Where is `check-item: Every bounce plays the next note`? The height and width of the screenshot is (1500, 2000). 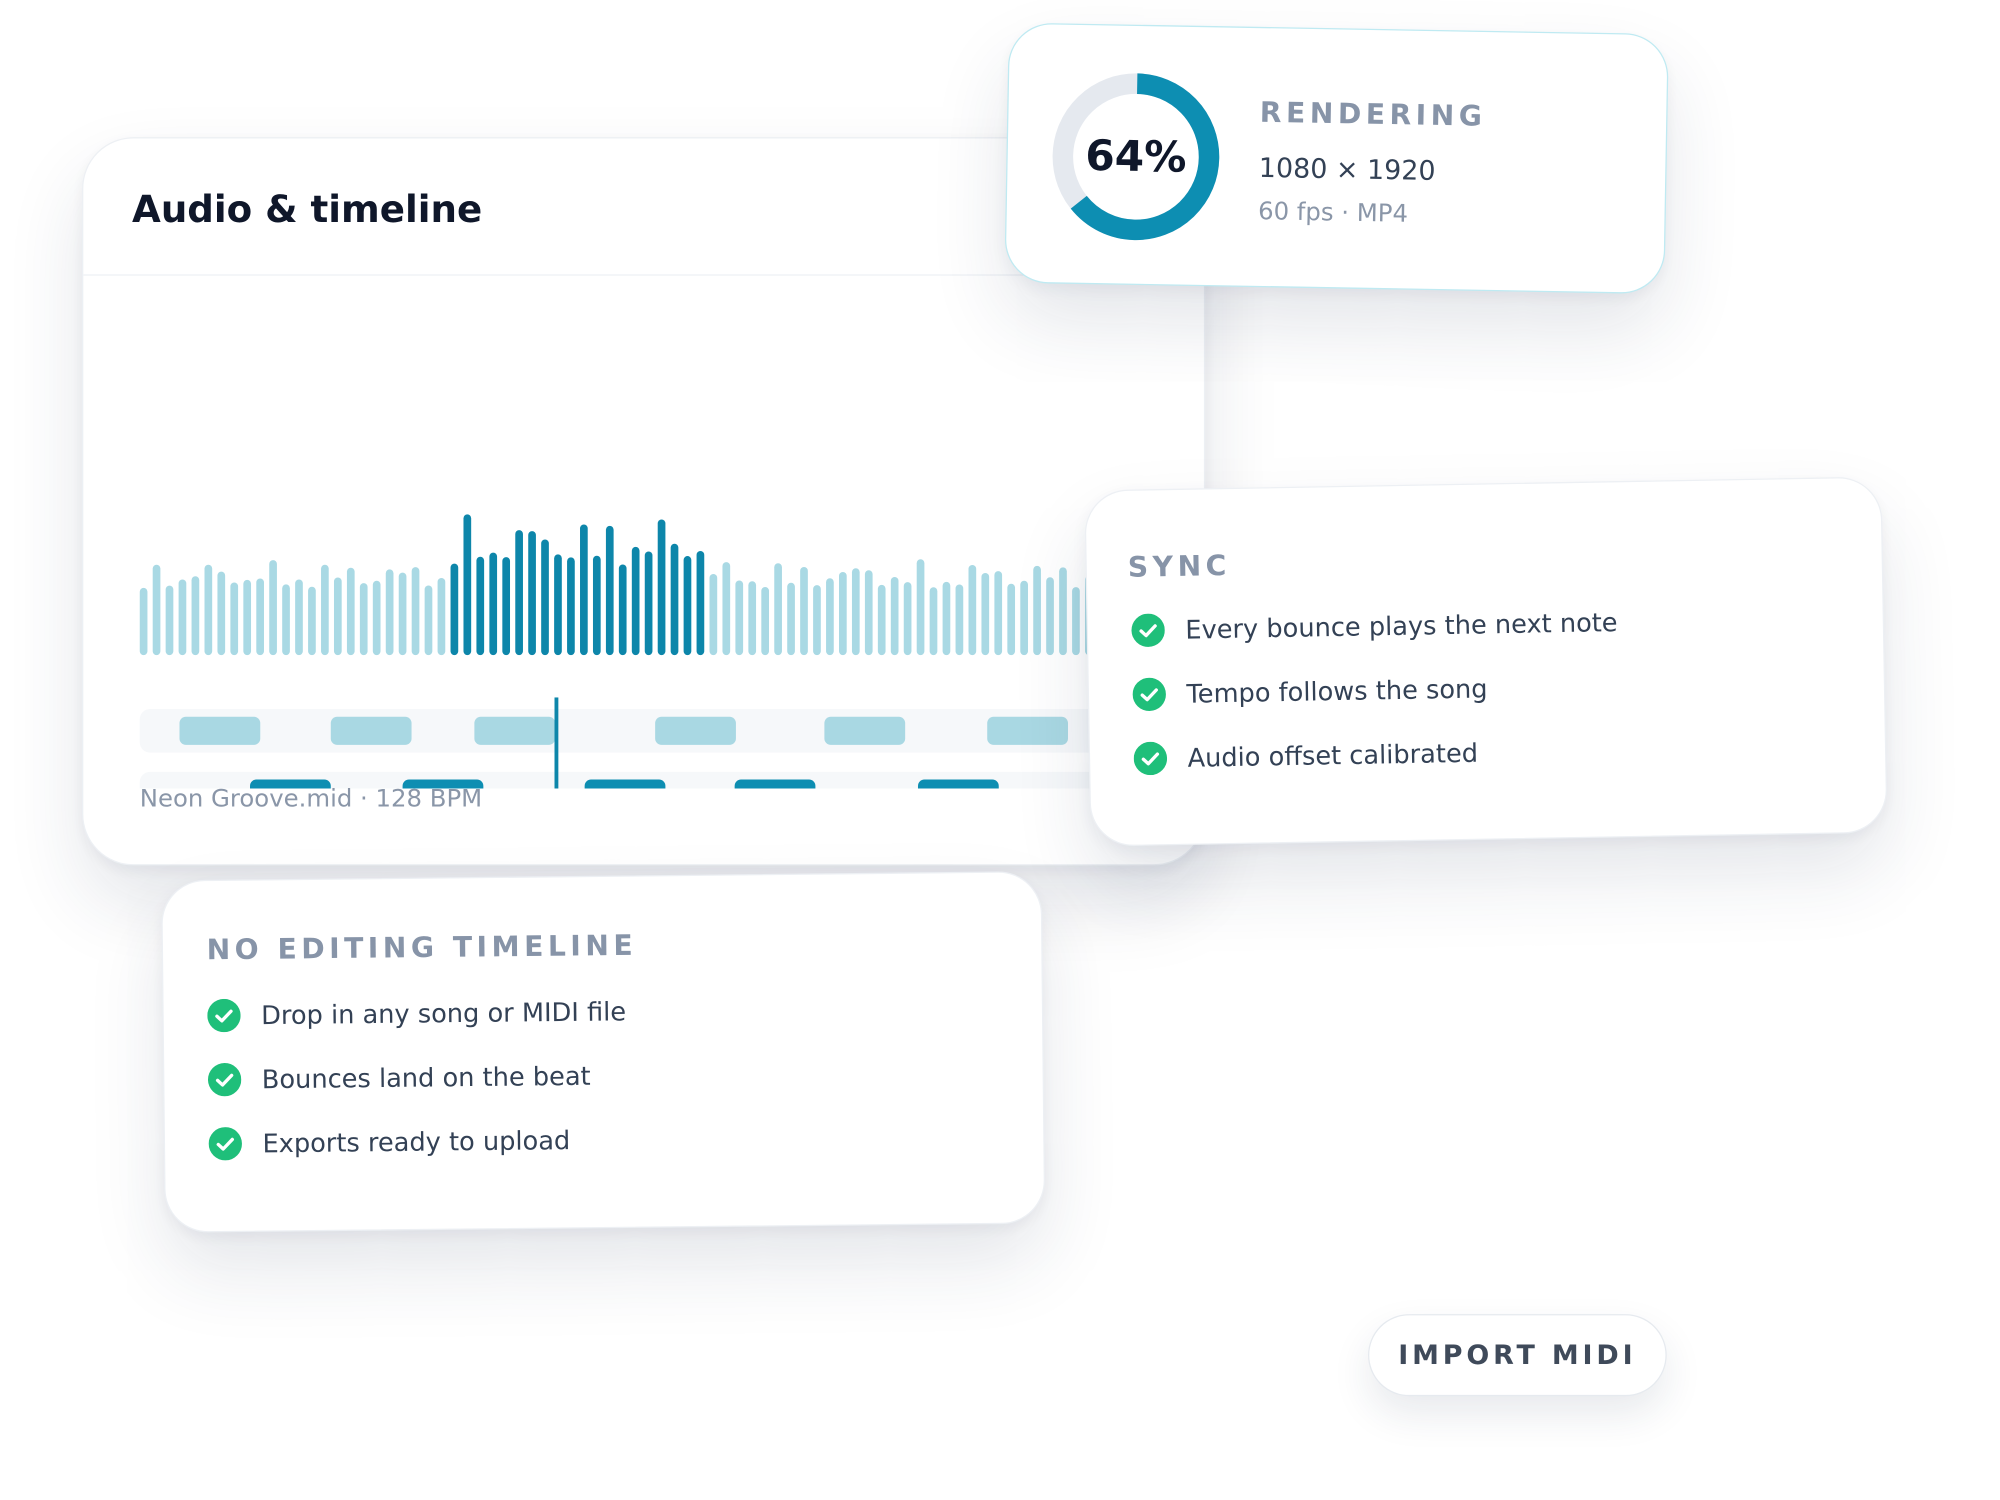
check-item: Every bounce plays the next note is located at coordinates (1374, 626).